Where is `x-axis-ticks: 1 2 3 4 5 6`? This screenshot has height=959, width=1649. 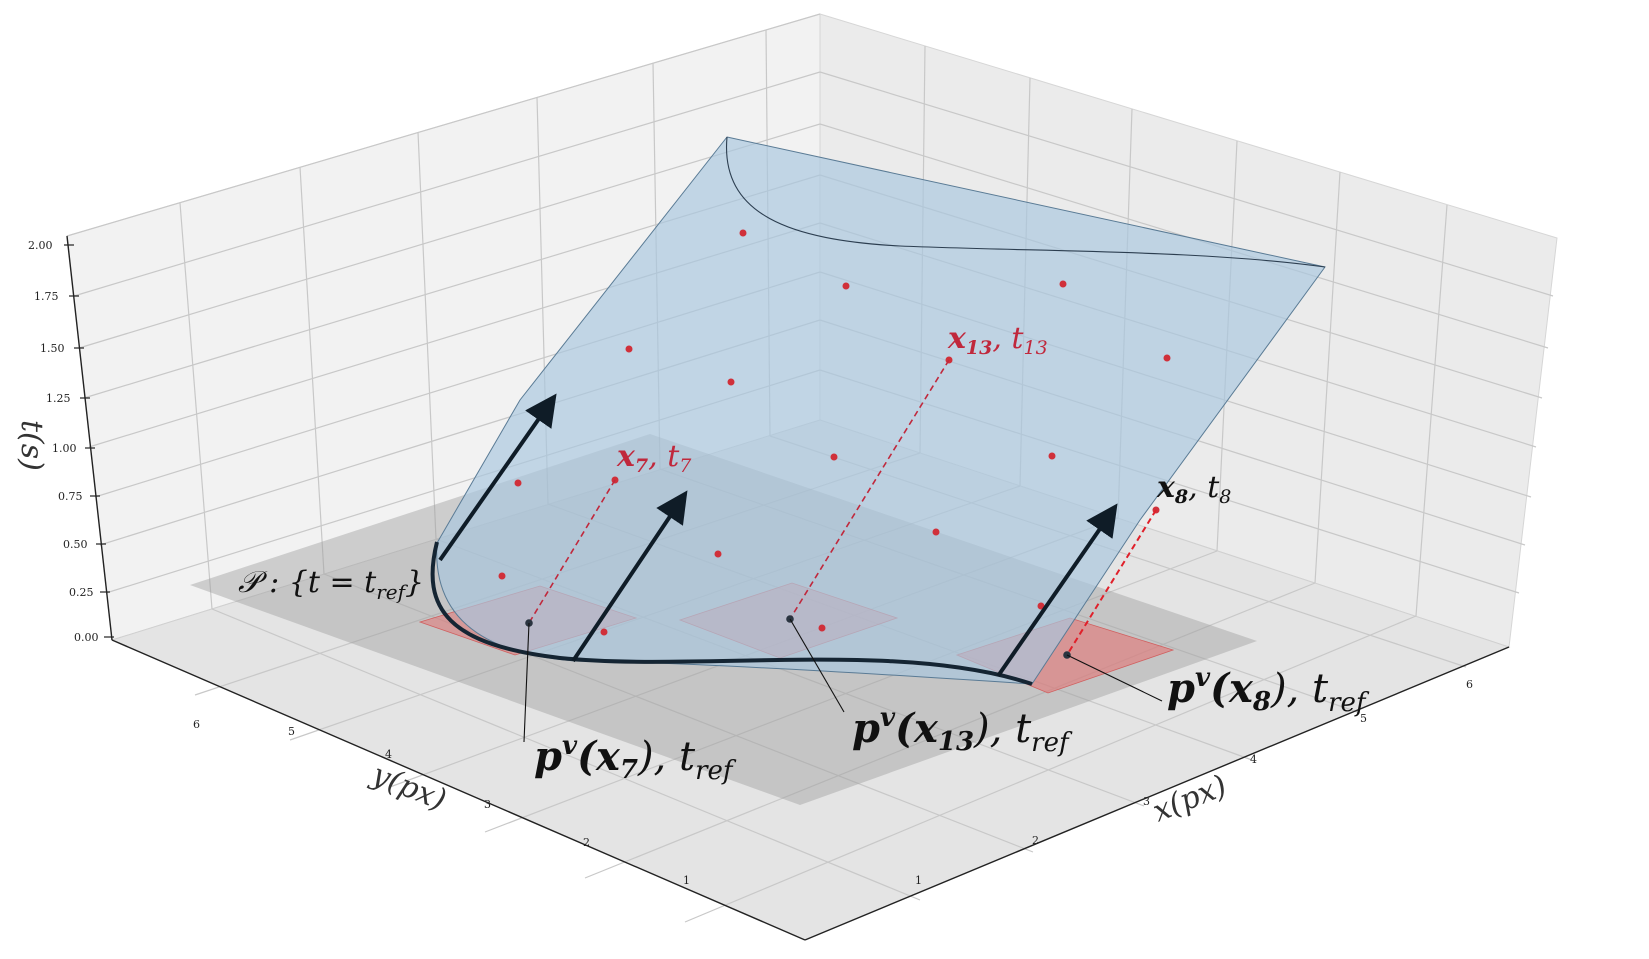
x-axis-ticks: 1 2 3 4 5 6 is located at coordinates (1194, 782).